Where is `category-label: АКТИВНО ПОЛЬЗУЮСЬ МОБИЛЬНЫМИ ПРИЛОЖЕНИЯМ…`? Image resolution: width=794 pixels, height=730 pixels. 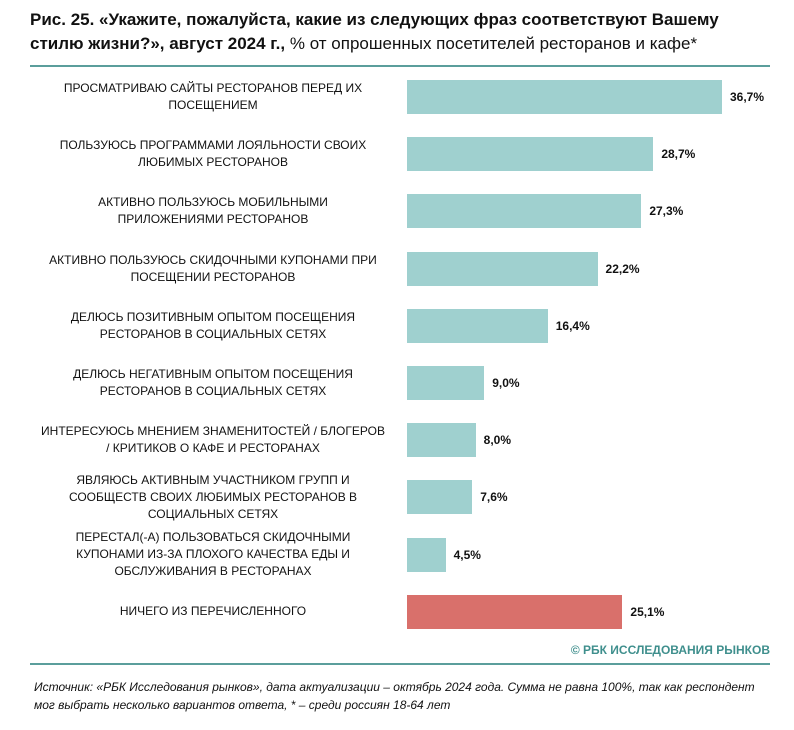
category-label: АКТИВНО ПОЛЬЗУЮСЬ МОБИЛЬНЫМИ ПРИЛОЖЕНИЯМ… is located at coordinates (213, 211).